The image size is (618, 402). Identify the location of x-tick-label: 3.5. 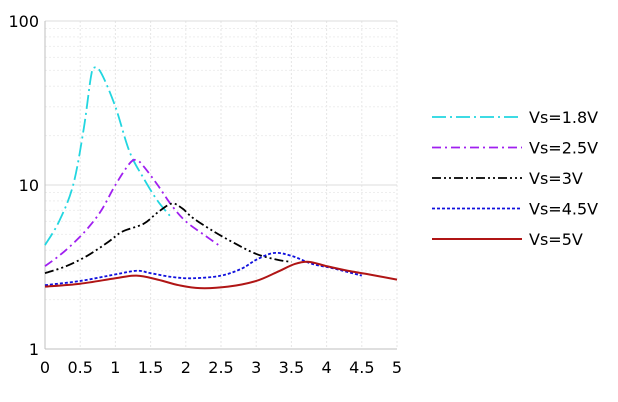
(291, 367).